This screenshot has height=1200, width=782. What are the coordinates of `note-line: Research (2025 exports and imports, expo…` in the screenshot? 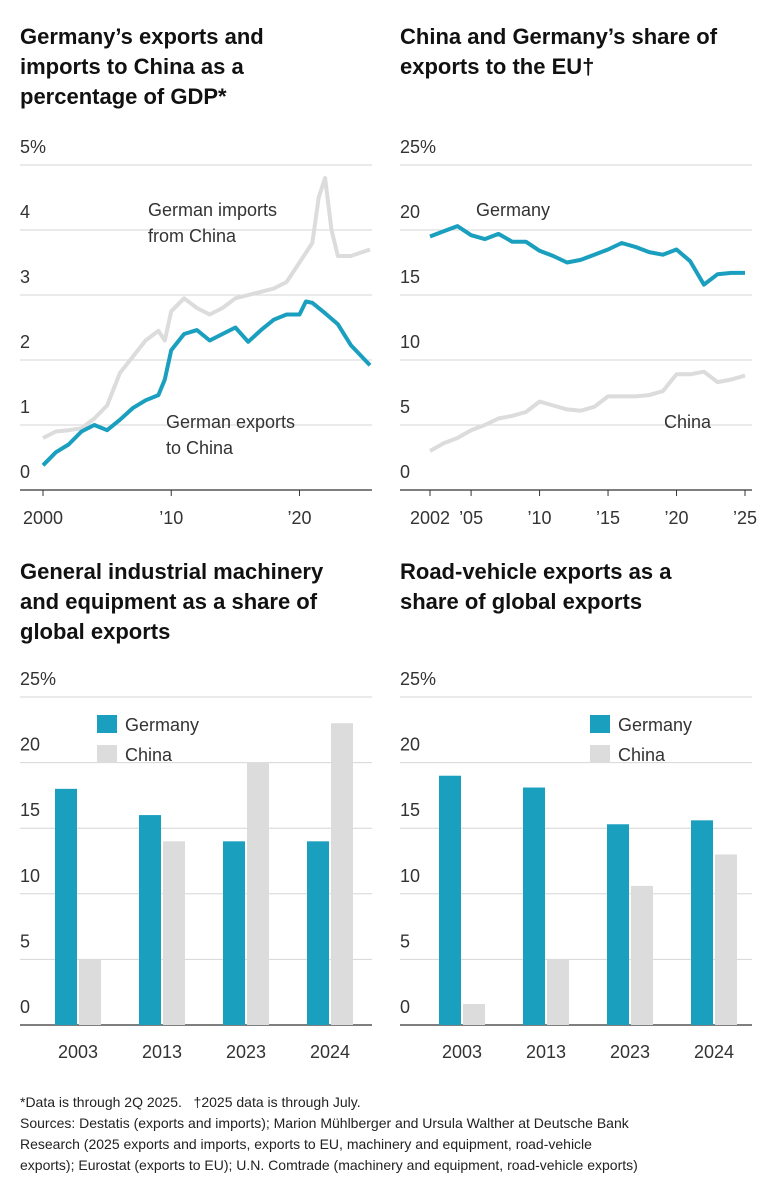 It's located at (306, 1144).